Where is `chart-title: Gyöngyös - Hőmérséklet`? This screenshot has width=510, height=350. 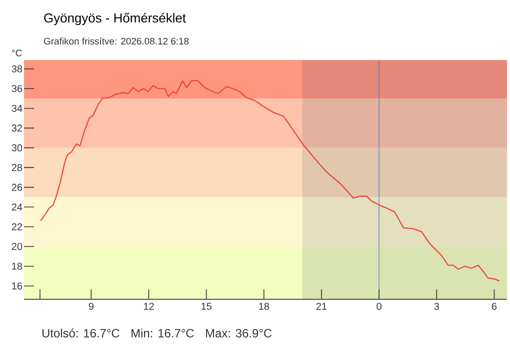 chart-title: Gyöngyös - Hőmérséklet is located at coordinates (115, 19).